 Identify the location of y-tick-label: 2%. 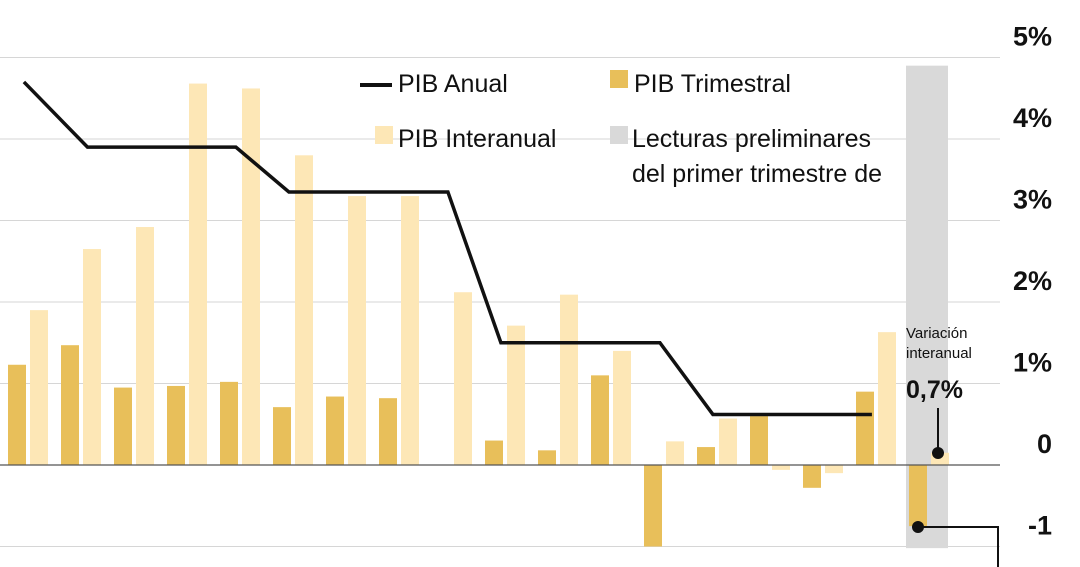
(1032, 281).